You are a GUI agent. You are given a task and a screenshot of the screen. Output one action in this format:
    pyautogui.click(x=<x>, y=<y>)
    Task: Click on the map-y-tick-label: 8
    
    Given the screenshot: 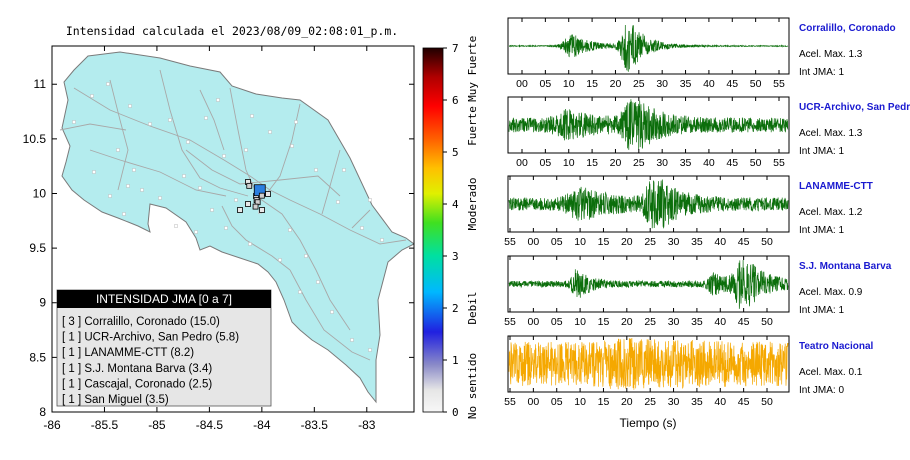 What is the action you would take?
    pyautogui.click(x=42, y=412)
    